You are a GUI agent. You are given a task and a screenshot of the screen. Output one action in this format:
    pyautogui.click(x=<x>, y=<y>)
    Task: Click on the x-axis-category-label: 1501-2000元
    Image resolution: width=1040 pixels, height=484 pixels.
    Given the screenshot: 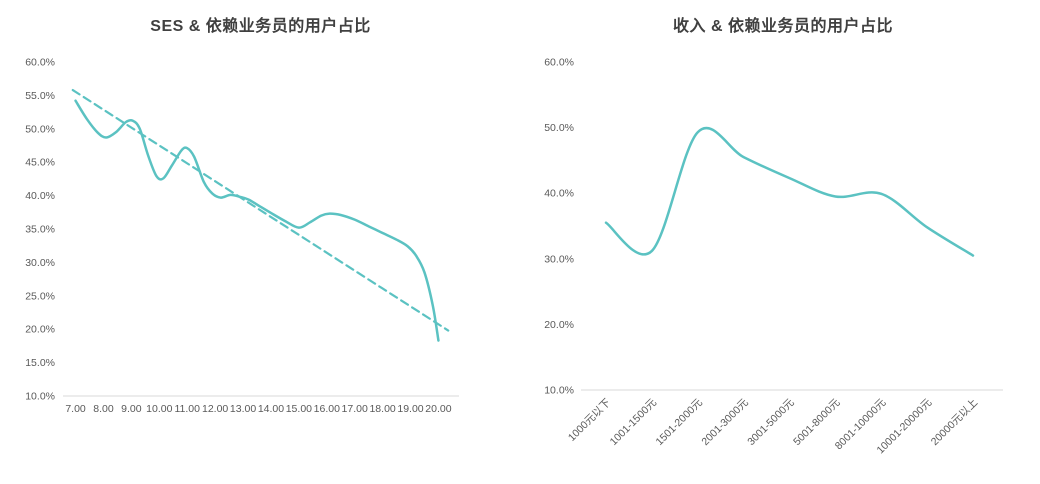 What is the action you would take?
    pyautogui.click(x=679, y=422)
    